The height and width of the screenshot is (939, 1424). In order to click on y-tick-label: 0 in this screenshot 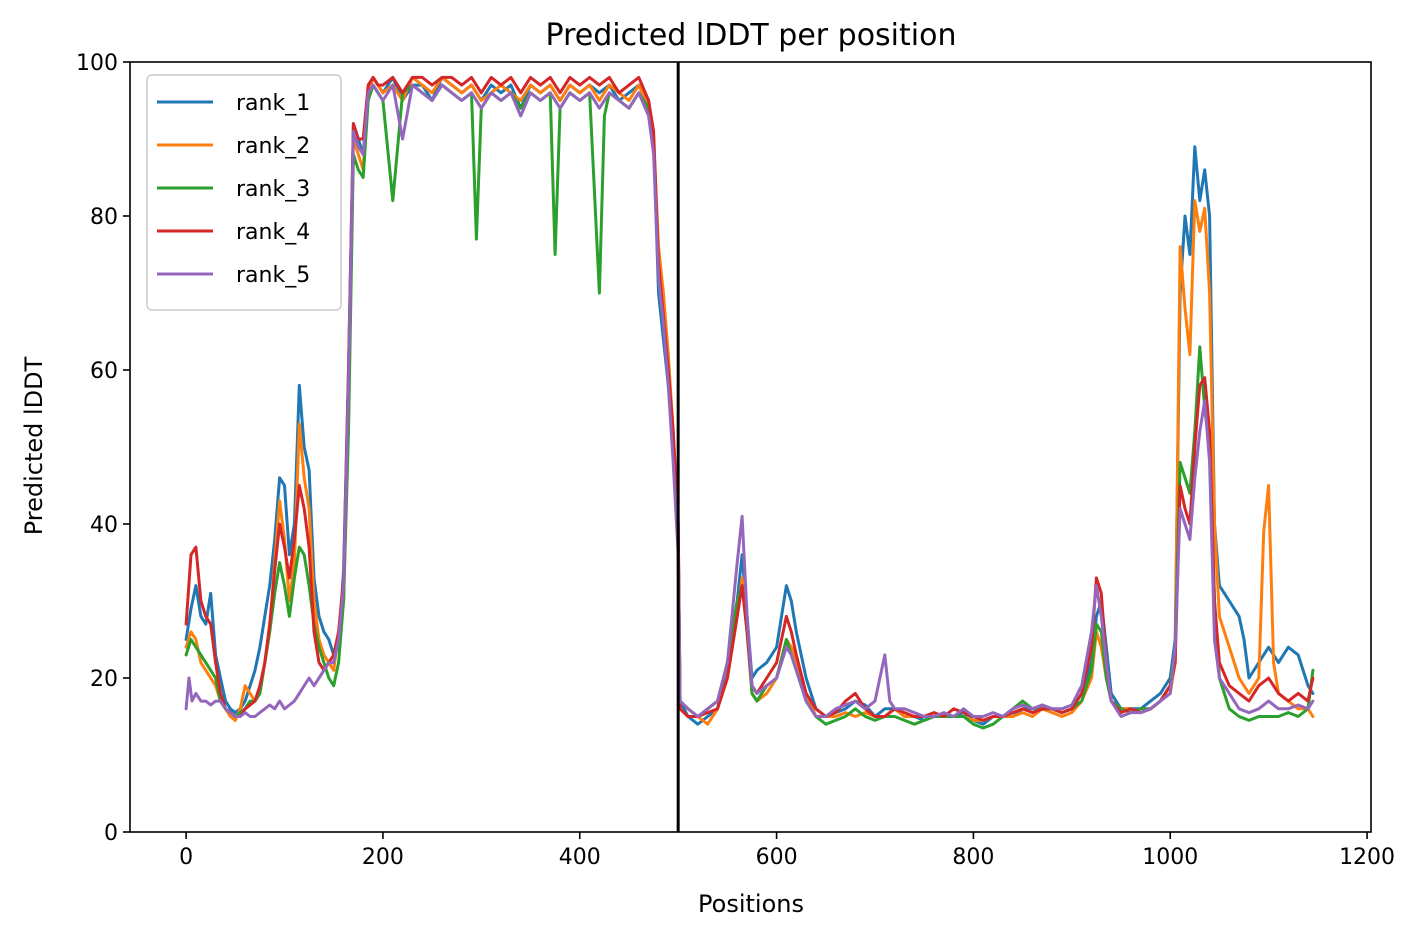, I will do `click(111, 833)`.